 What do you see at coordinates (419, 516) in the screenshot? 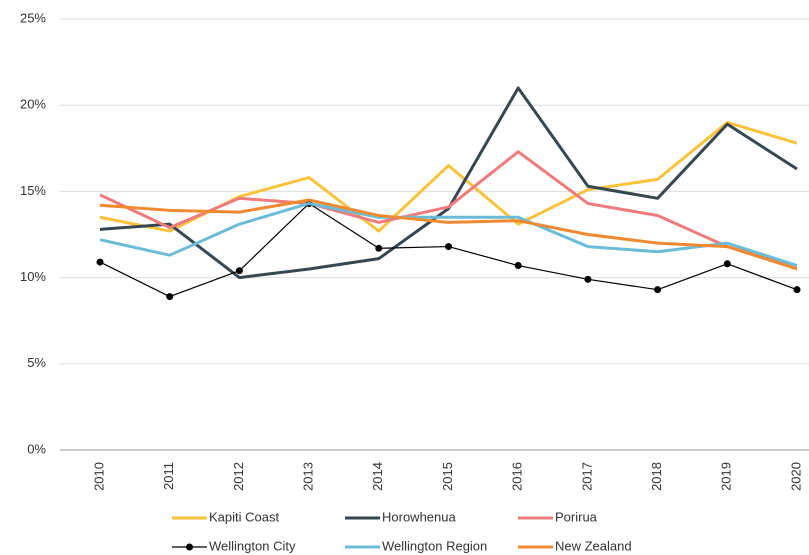
I see `legend-label: Horowhenua` at bounding box center [419, 516].